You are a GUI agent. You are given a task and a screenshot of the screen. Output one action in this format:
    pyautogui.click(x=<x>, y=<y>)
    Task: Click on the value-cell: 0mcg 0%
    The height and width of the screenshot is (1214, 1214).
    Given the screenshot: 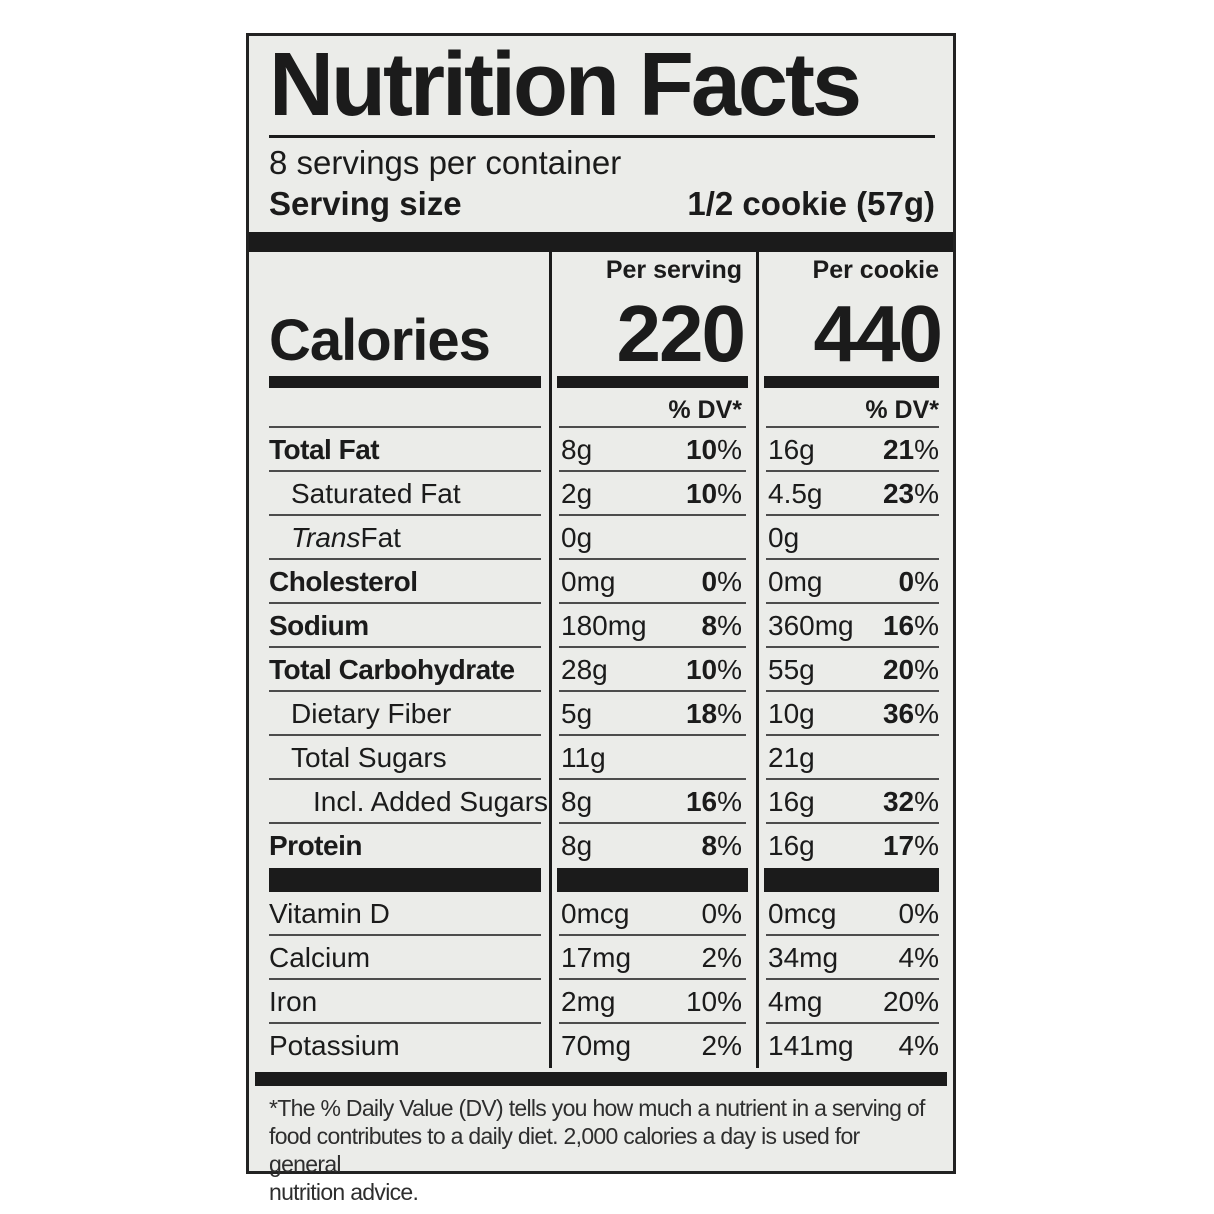 What is the action you would take?
    pyautogui.click(x=652, y=914)
    